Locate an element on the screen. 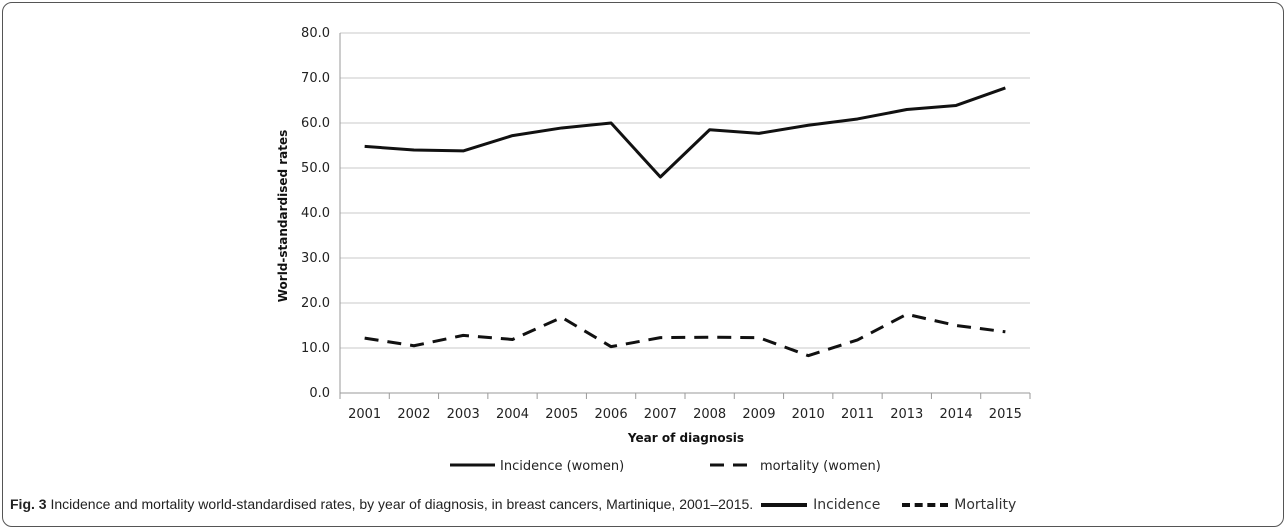 This screenshot has height=529, width=1287. figure-label: Fig. 3 is located at coordinates (28, 504).